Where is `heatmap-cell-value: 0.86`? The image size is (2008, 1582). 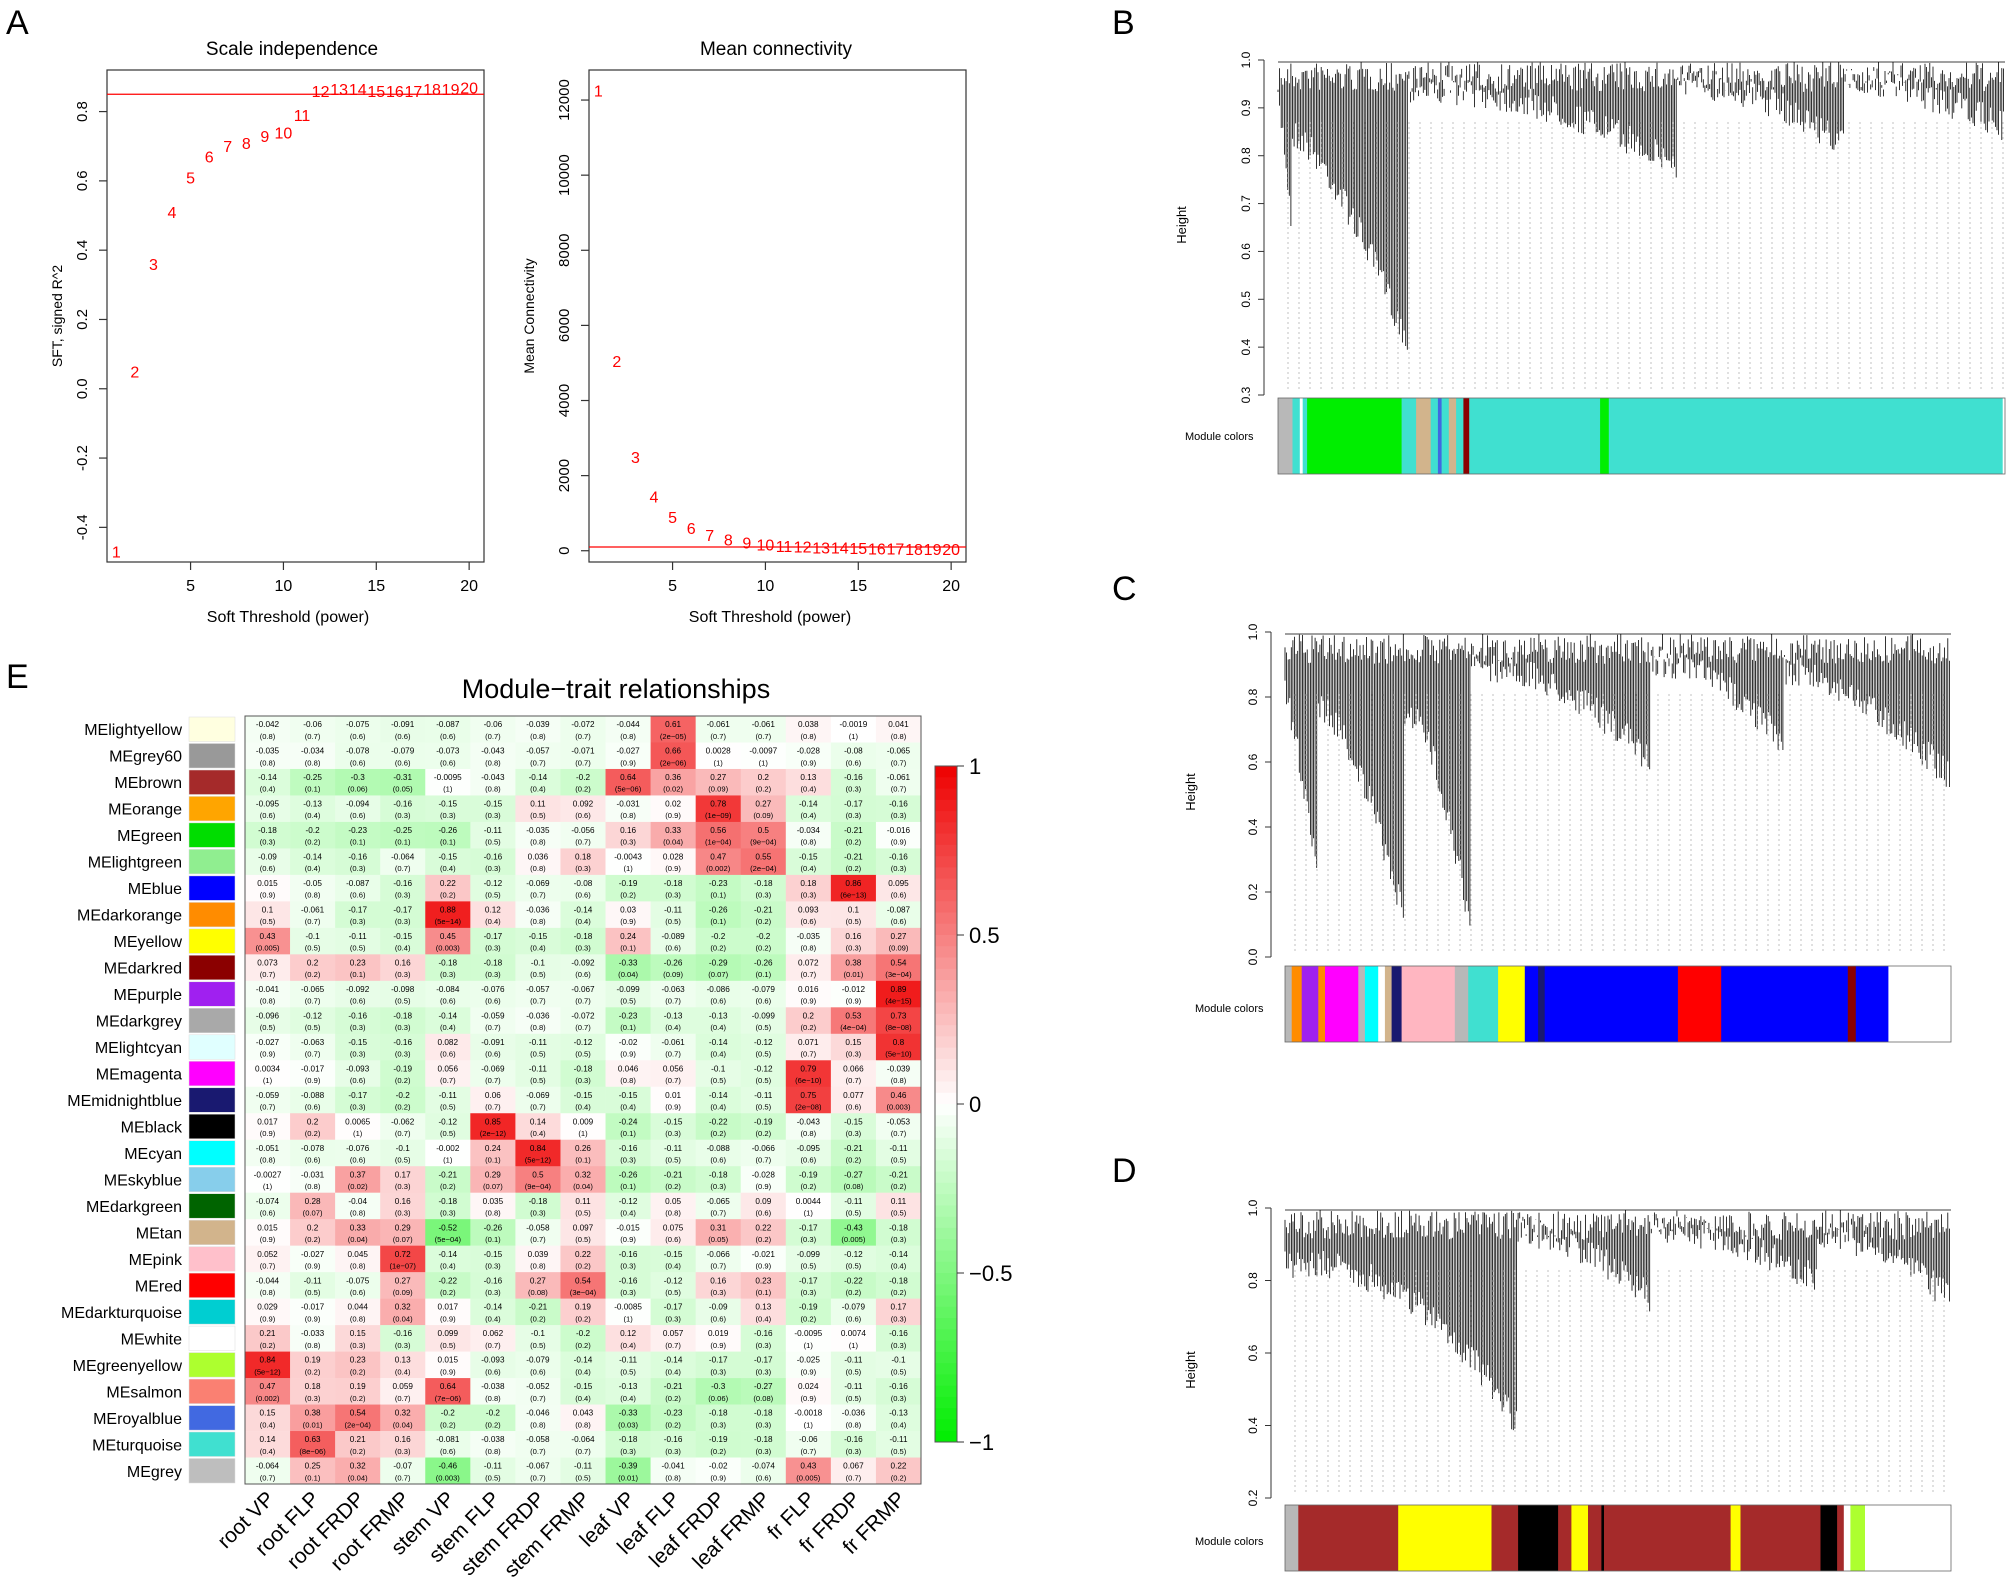
heatmap-cell-value: 0.86 is located at coordinates (853, 883).